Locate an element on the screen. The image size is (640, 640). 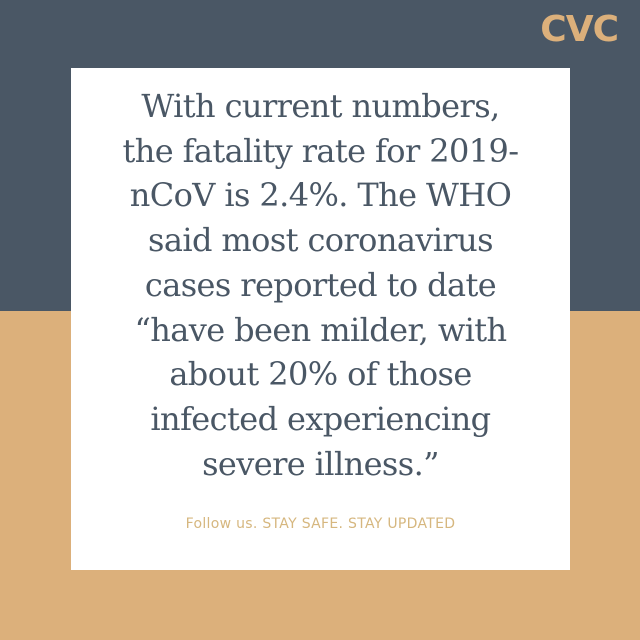
quote-line: about 20% of those is located at coordinates (320, 374).